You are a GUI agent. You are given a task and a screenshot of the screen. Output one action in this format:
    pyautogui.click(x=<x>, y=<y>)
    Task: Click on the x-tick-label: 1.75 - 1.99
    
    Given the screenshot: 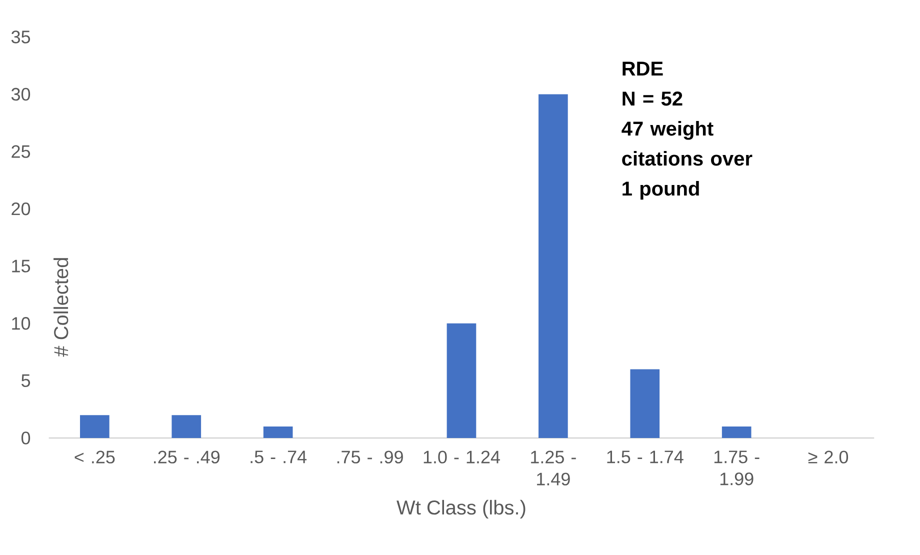 What is the action you would take?
    pyautogui.click(x=737, y=468)
    